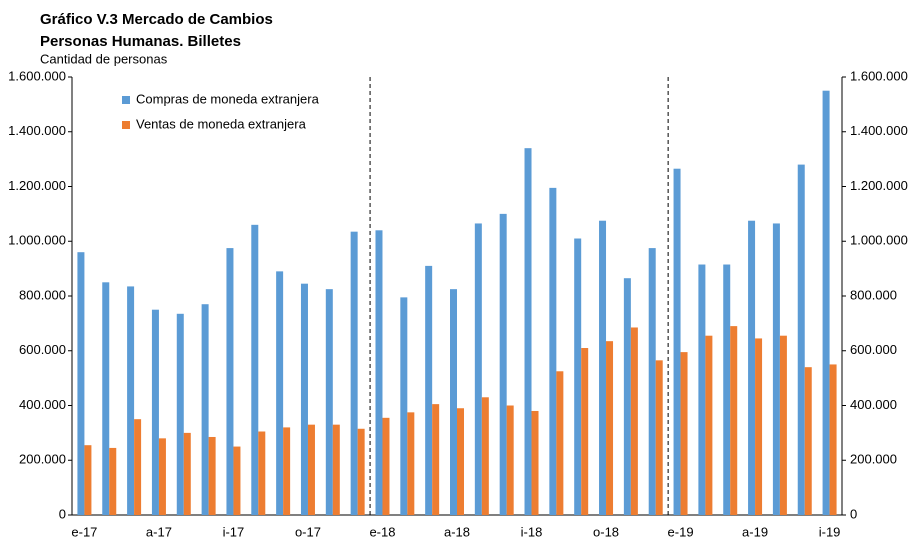 The image size is (915, 539). Describe the element at coordinates (873, 294) in the screenshot. I see `y2-tick-label: 800.000` at that location.